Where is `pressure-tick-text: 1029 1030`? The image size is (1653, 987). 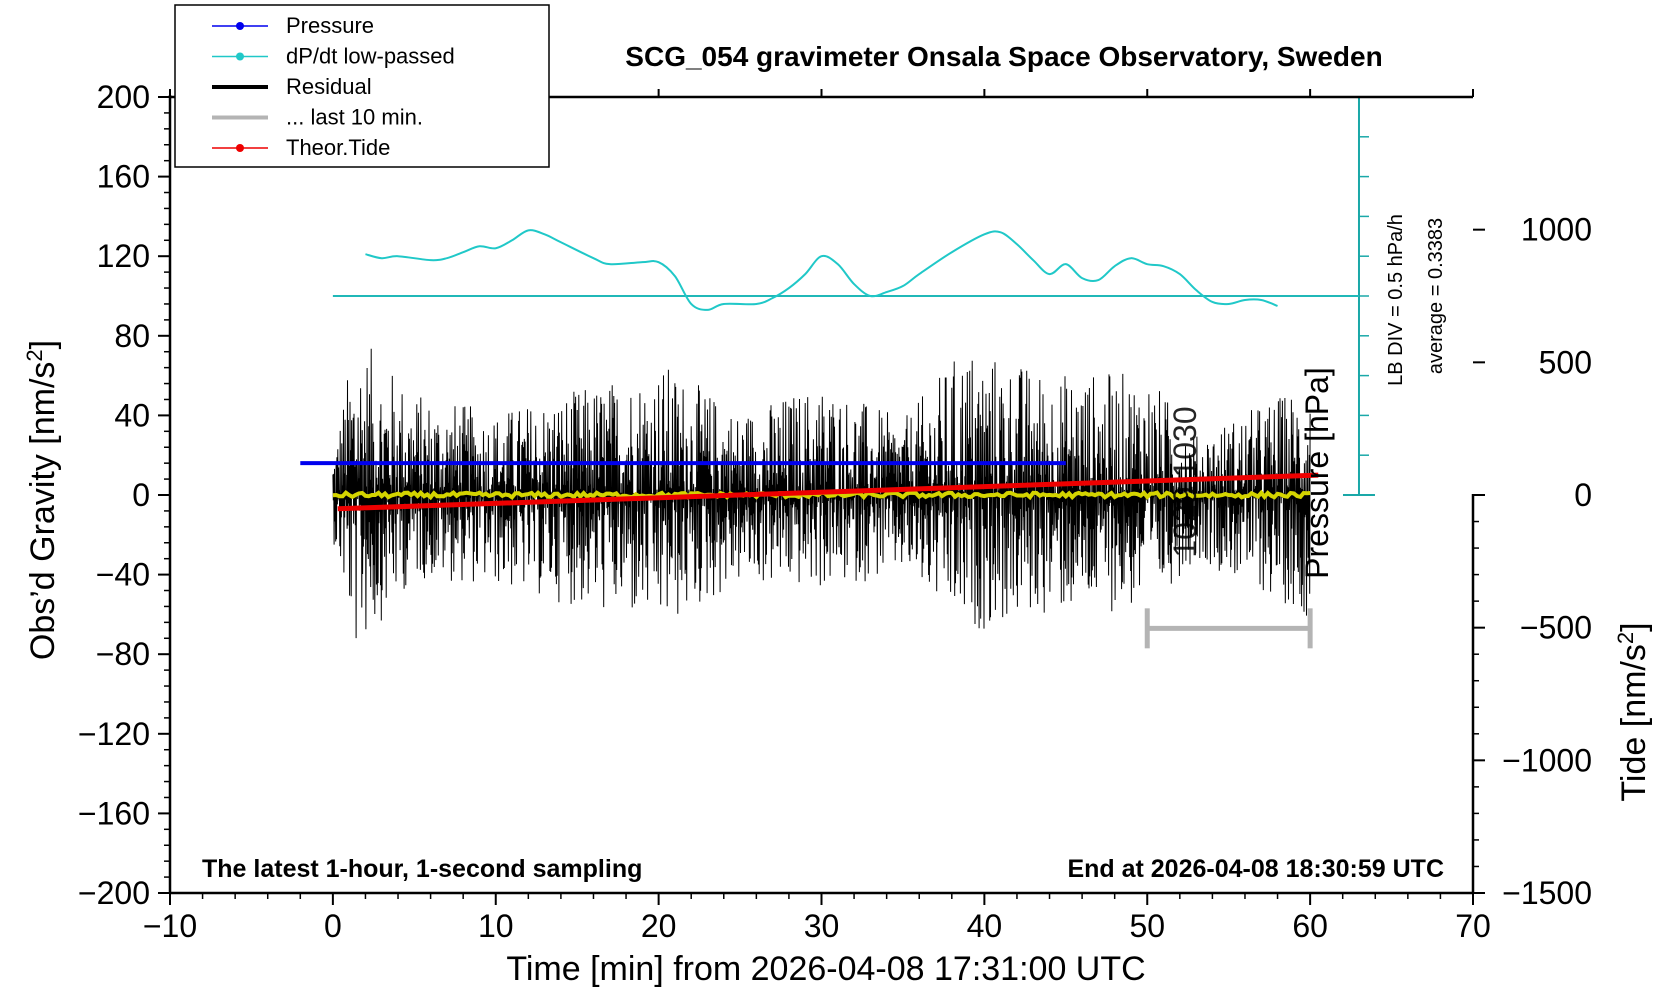
pressure-tick-text: 1029 1030 is located at coordinates (1185, 481).